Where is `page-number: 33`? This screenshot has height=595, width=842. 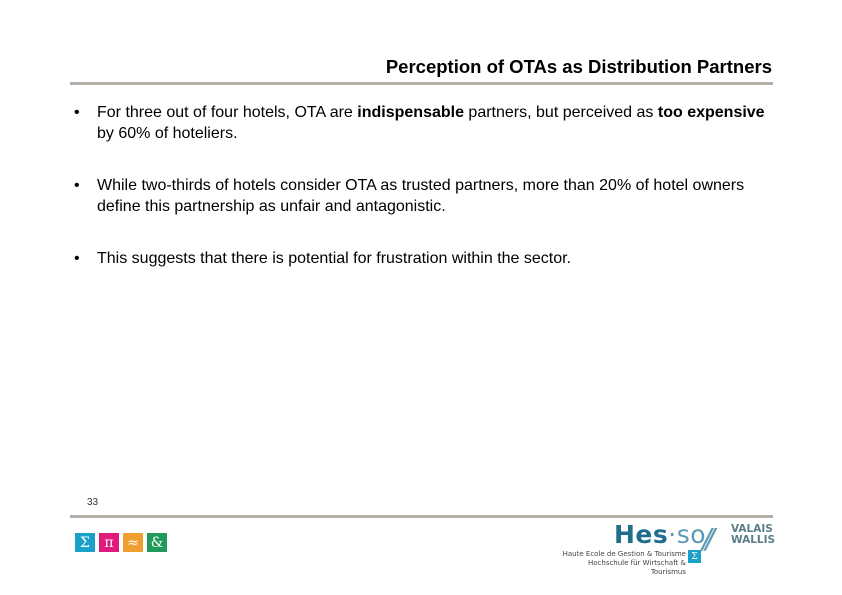
page-number: 33 is located at coordinates (93, 502).